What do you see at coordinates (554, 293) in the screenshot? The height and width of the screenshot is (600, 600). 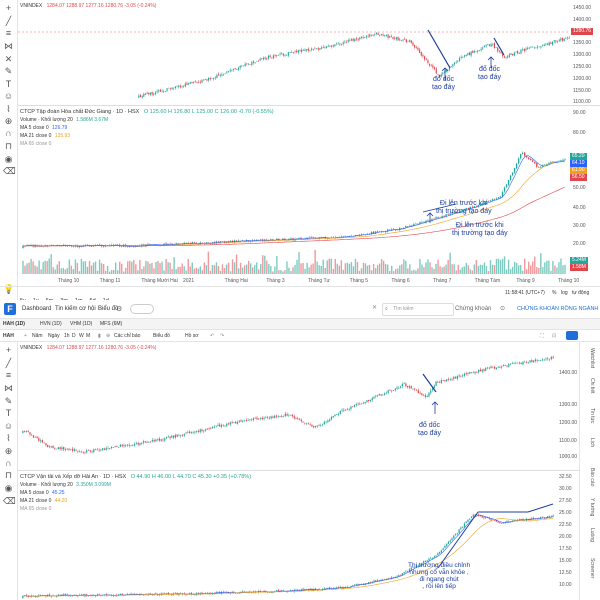 I see `percent-toggle: %` at bounding box center [554, 293].